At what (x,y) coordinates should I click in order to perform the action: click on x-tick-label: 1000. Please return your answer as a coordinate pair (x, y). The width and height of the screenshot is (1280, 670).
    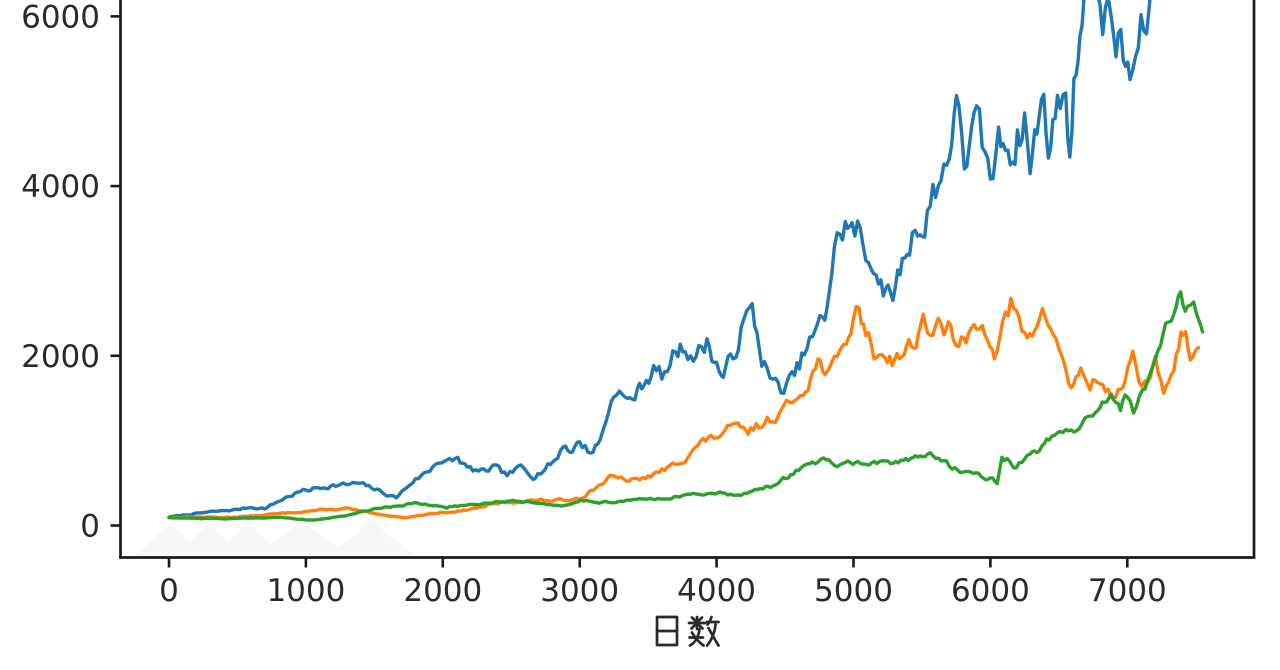
    Looking at the image, I should click on (305, 591).